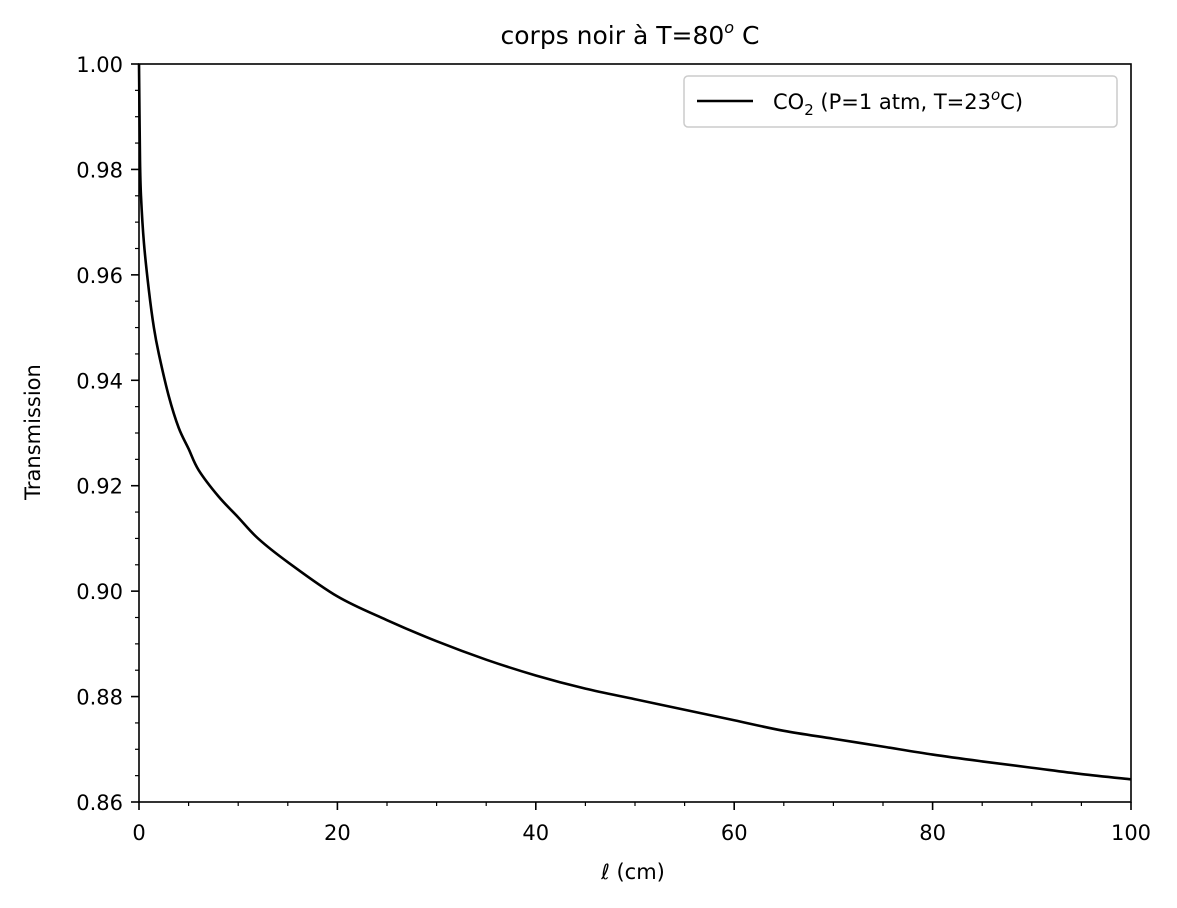 This screenshot has width=1177, height=908. Describe the element at coordinates (995, 95) in the screenshot. I see `legend-entry-superscript: o` at that location.